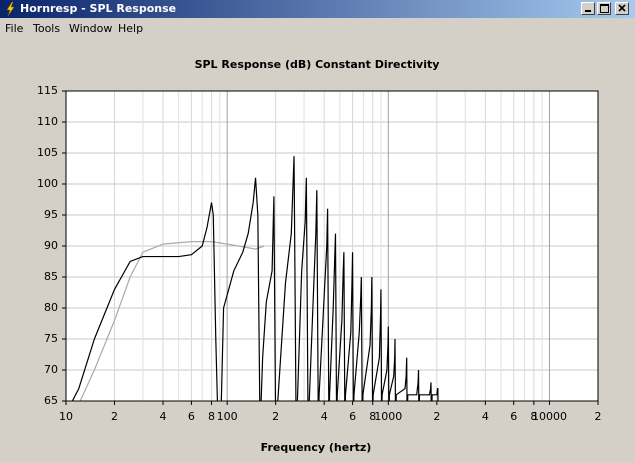  What do you see at coordinates (604, 8) in the screenshot?
I see `maximize-button` at bounding box center [604, 8].